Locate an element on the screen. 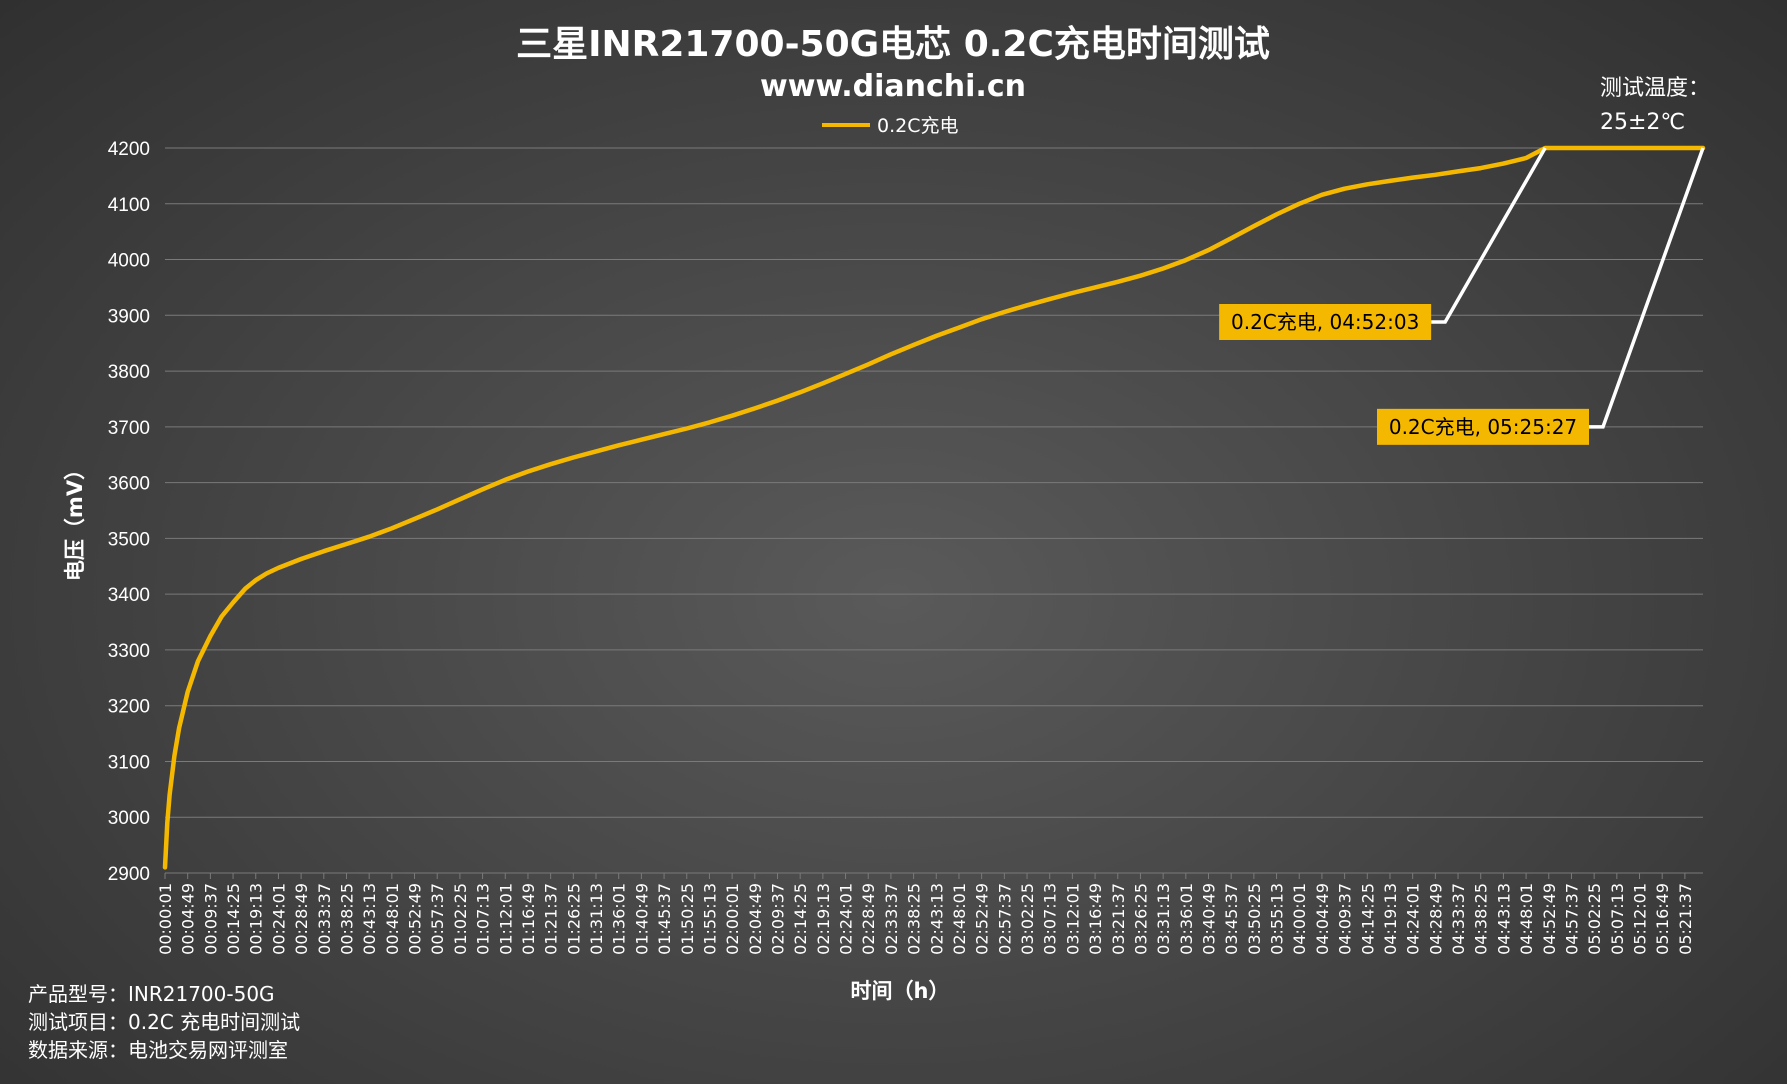  x-tick-label: 01:21:37 is located at coordinates (551, 919).